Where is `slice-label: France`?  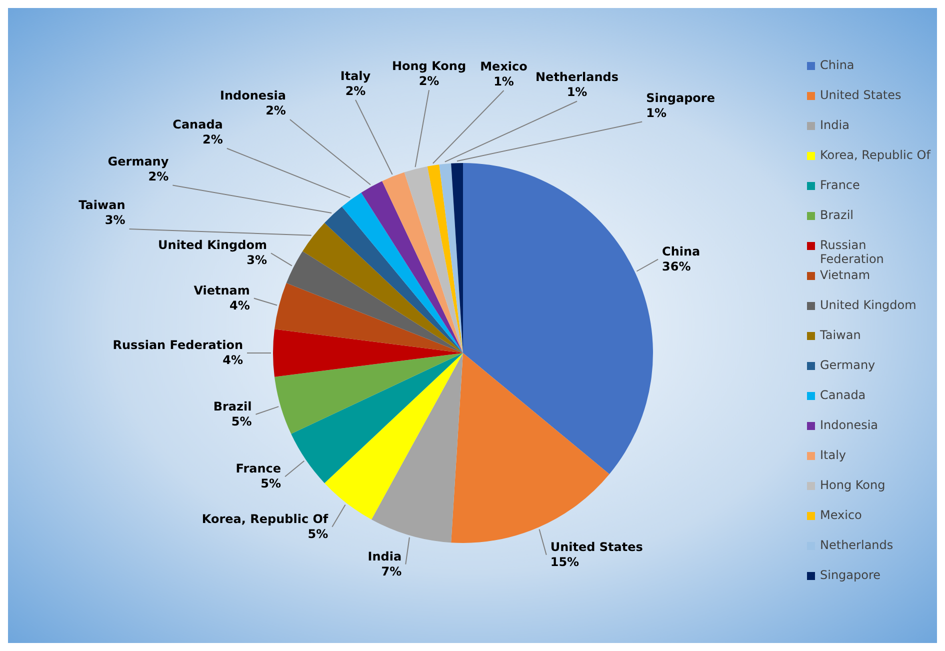 slice-label: France is located at coordinates (259, 469).